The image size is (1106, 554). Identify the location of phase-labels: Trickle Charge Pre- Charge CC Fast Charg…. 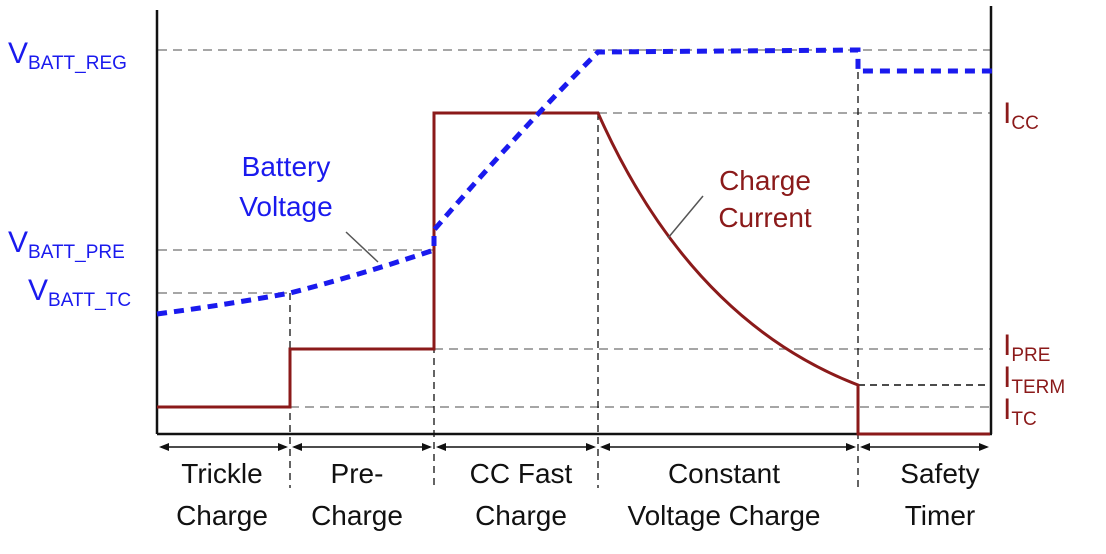
(578, 494).